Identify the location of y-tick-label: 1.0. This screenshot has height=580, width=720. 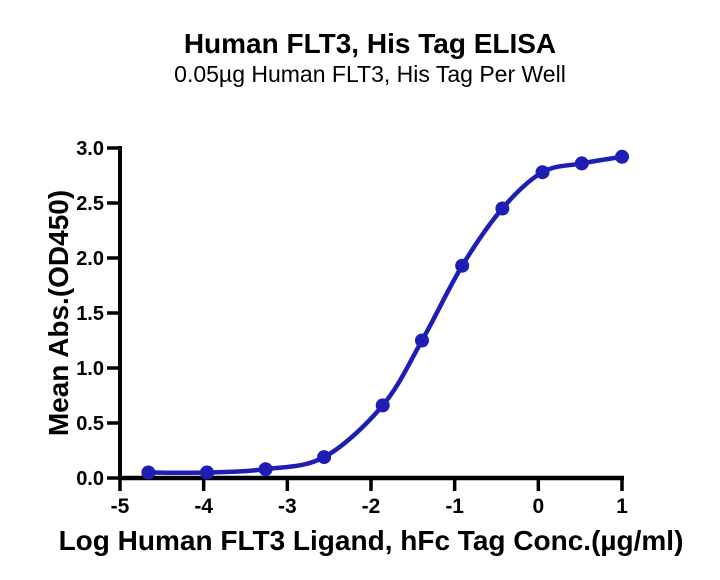
(90, 369).